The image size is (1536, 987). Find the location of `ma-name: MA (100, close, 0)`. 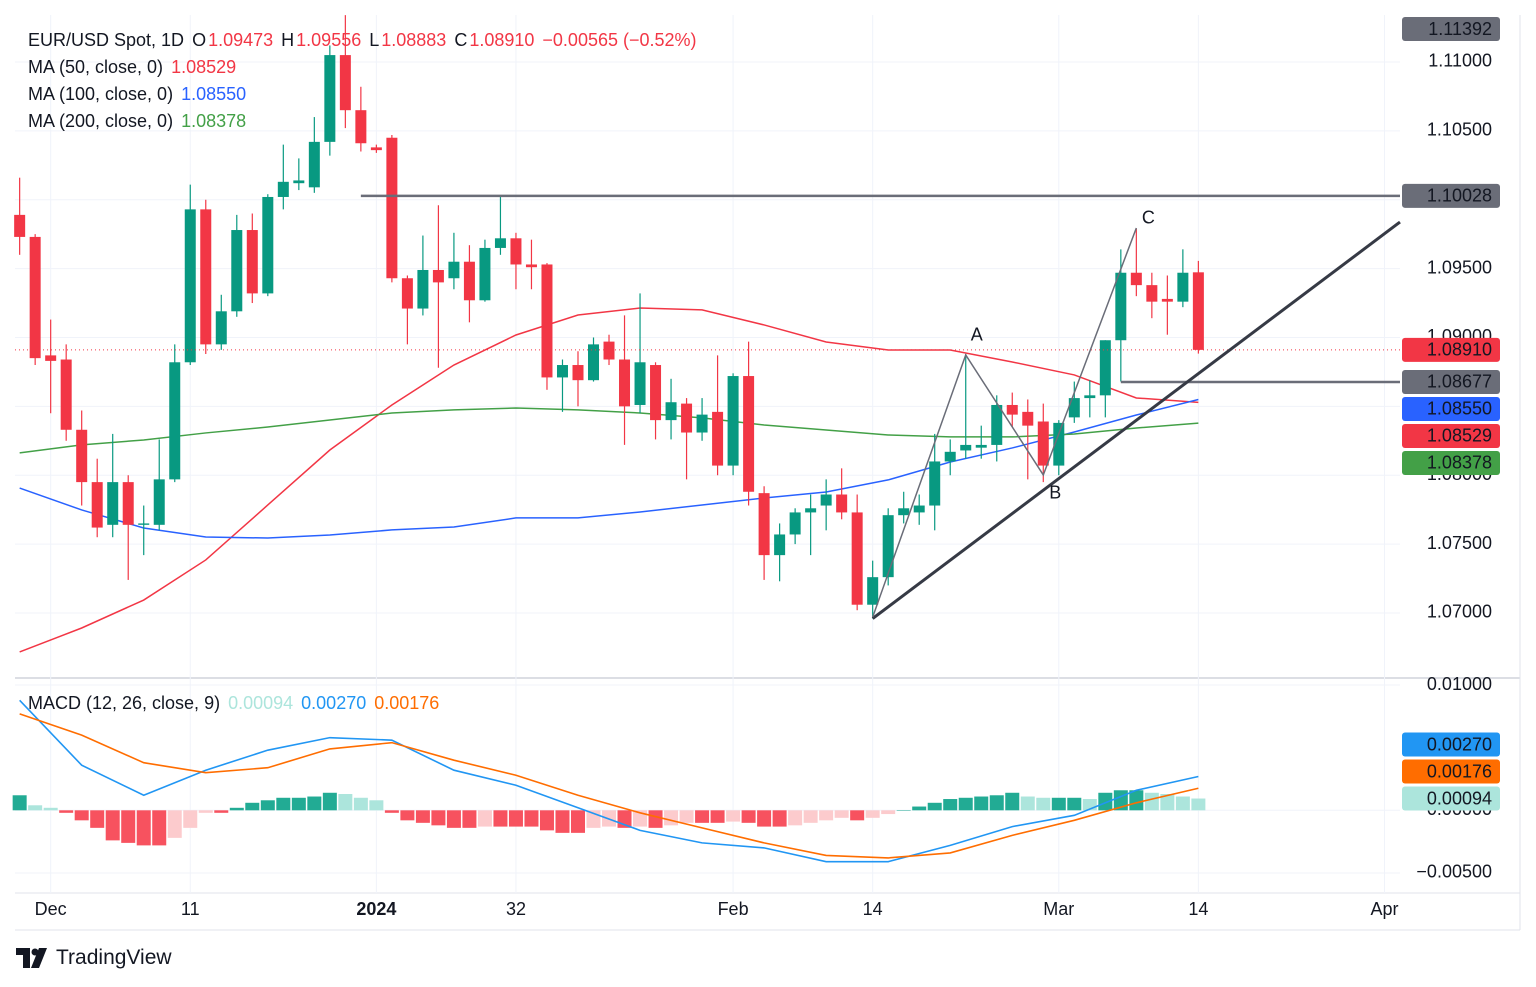

ma-name: MA (100, close, 0) is located at coordinates (101, 94).